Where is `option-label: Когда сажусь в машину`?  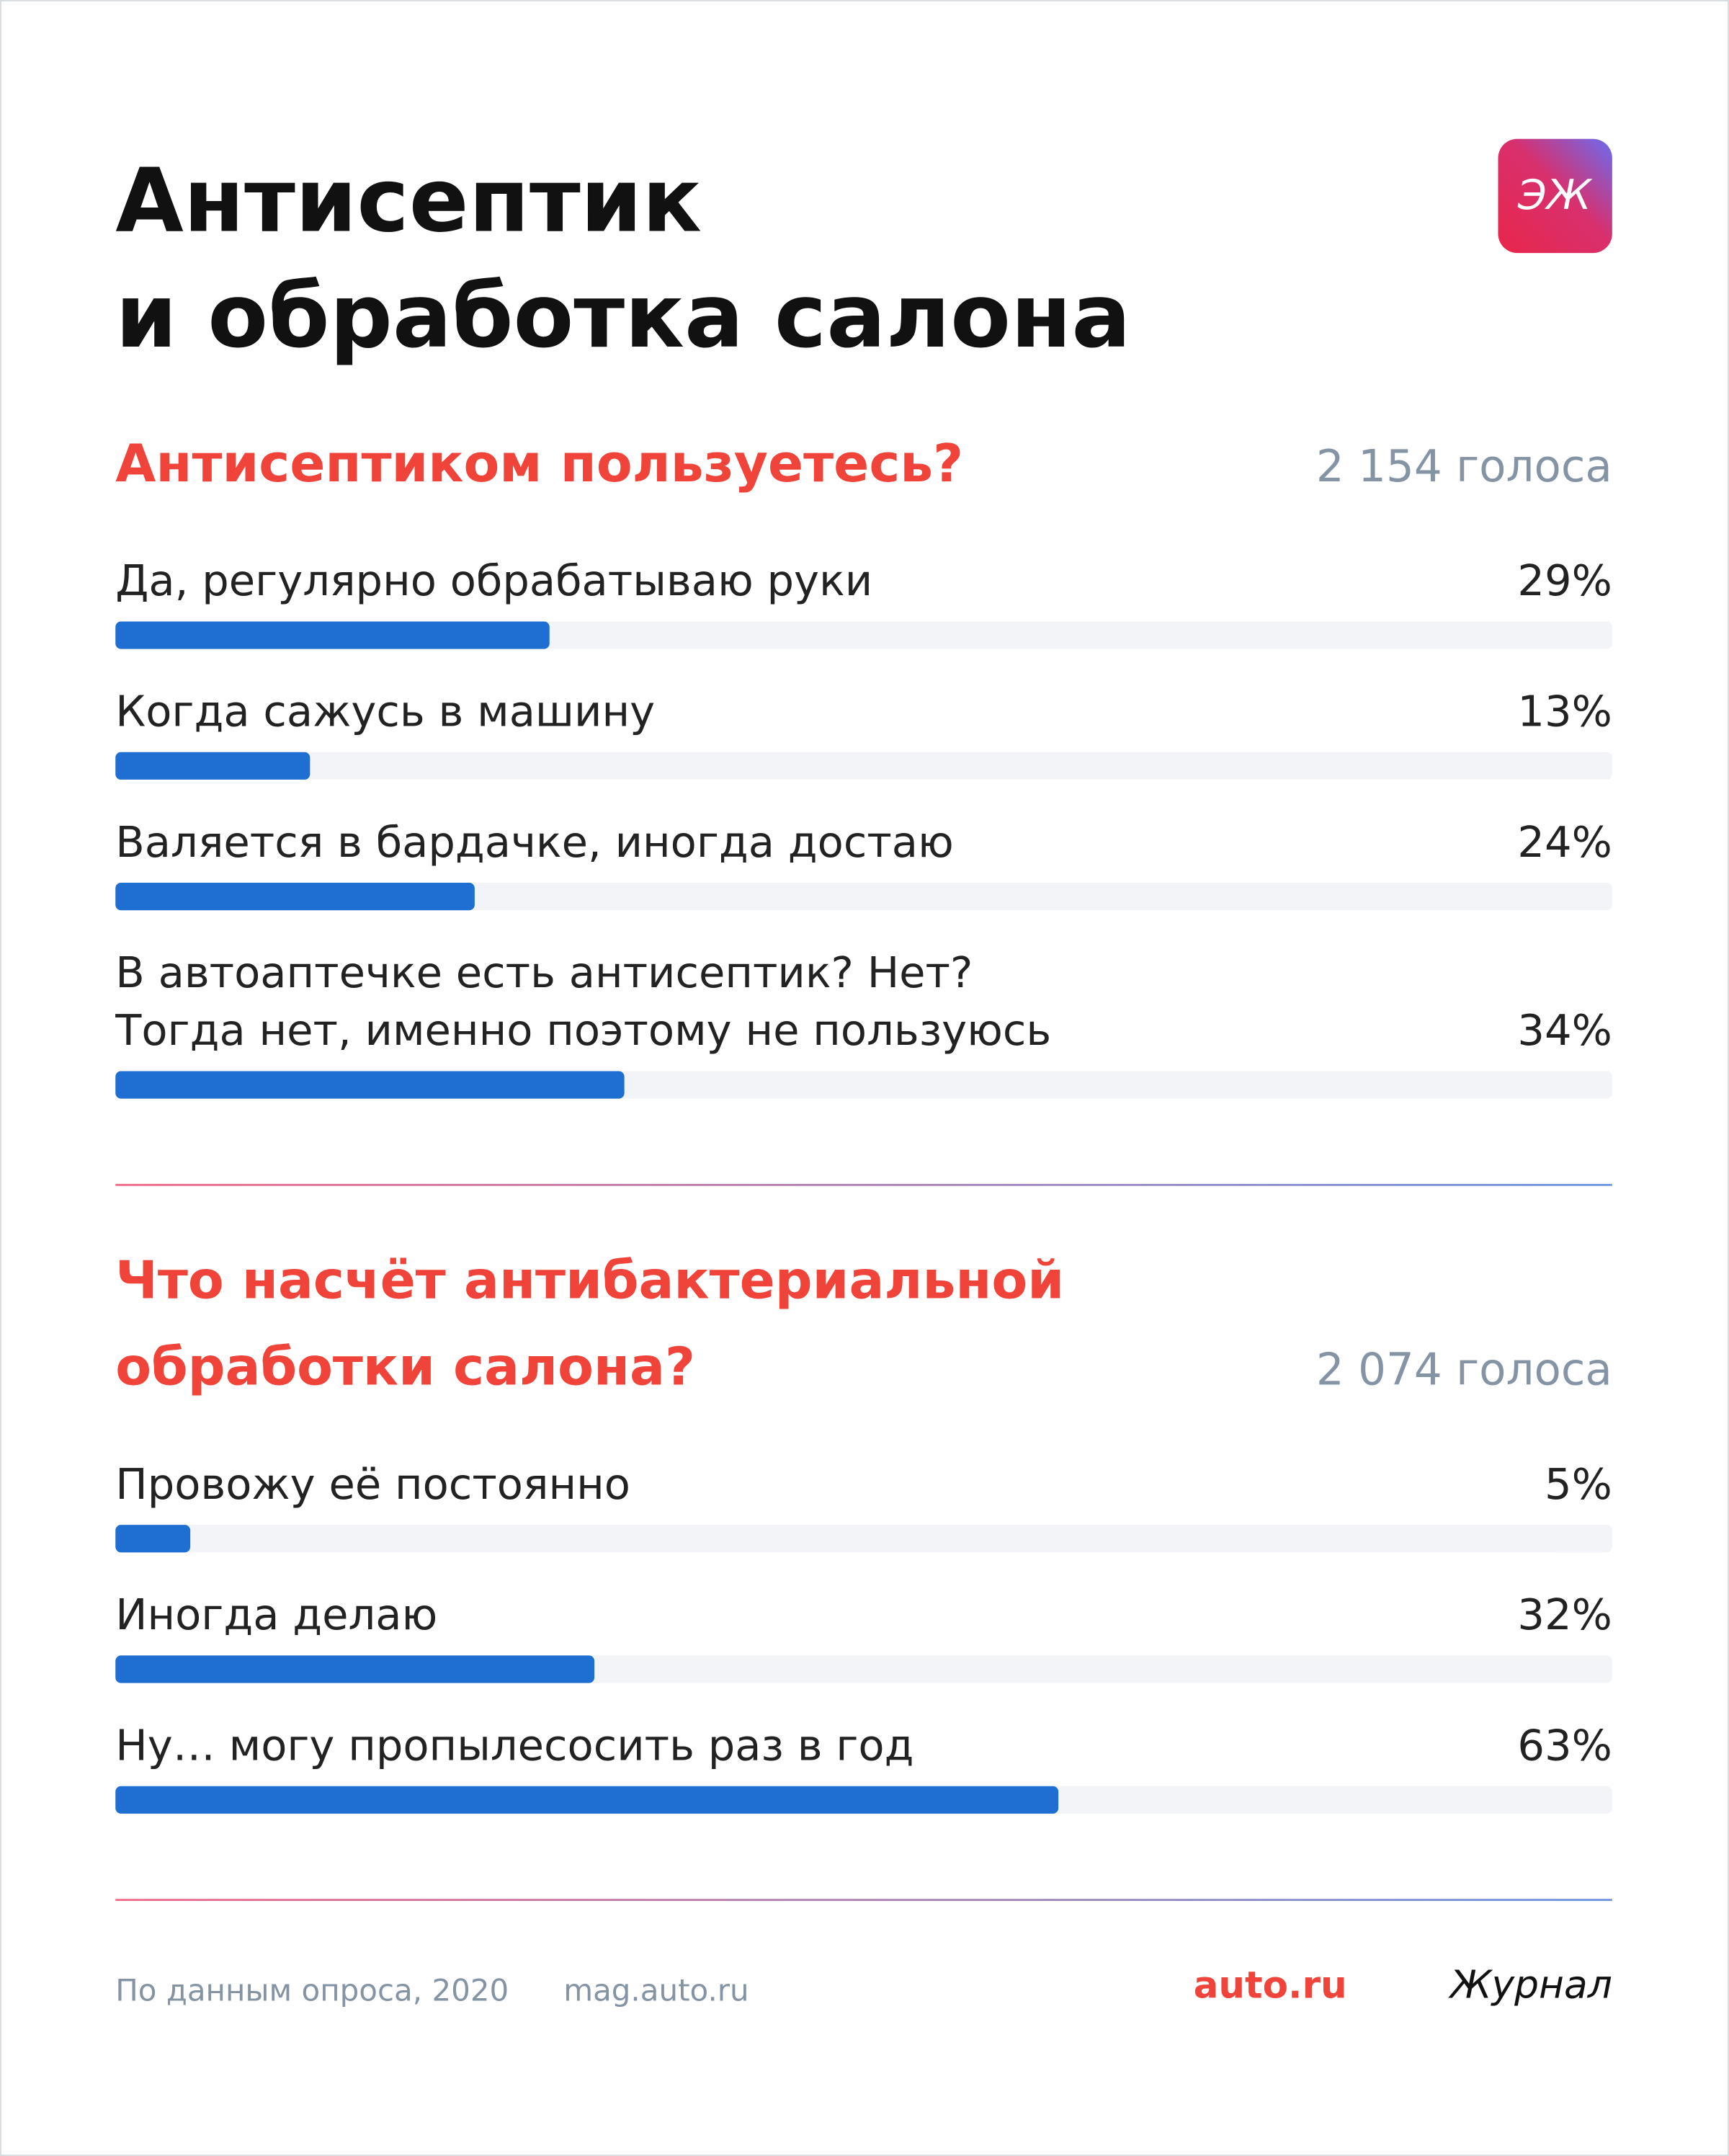 option-label: Когда сажусь в машину is located at coordinates (385, 711).